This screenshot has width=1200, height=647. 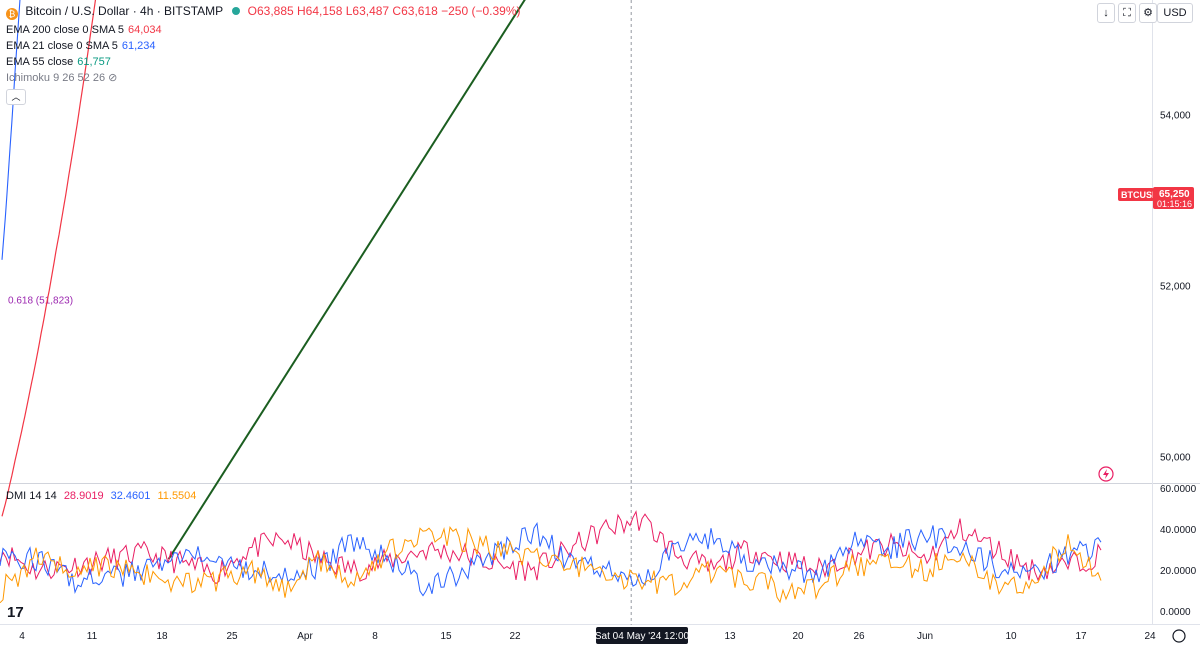 I want to click on price-tick-label: 54,000, so click(x=1175, y=116).